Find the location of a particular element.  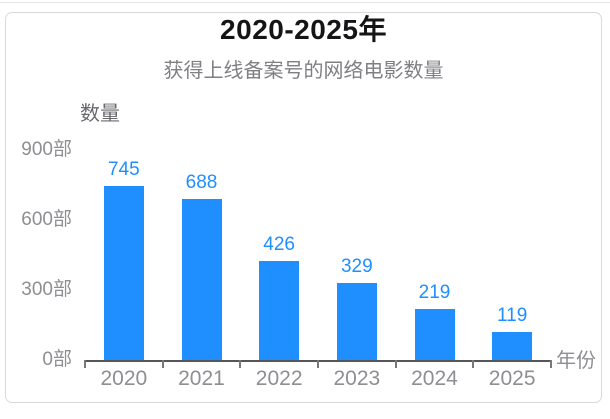

chart-subtitle: 获得上线备案号的网络电影数量 is located at coordinates (303, 71).